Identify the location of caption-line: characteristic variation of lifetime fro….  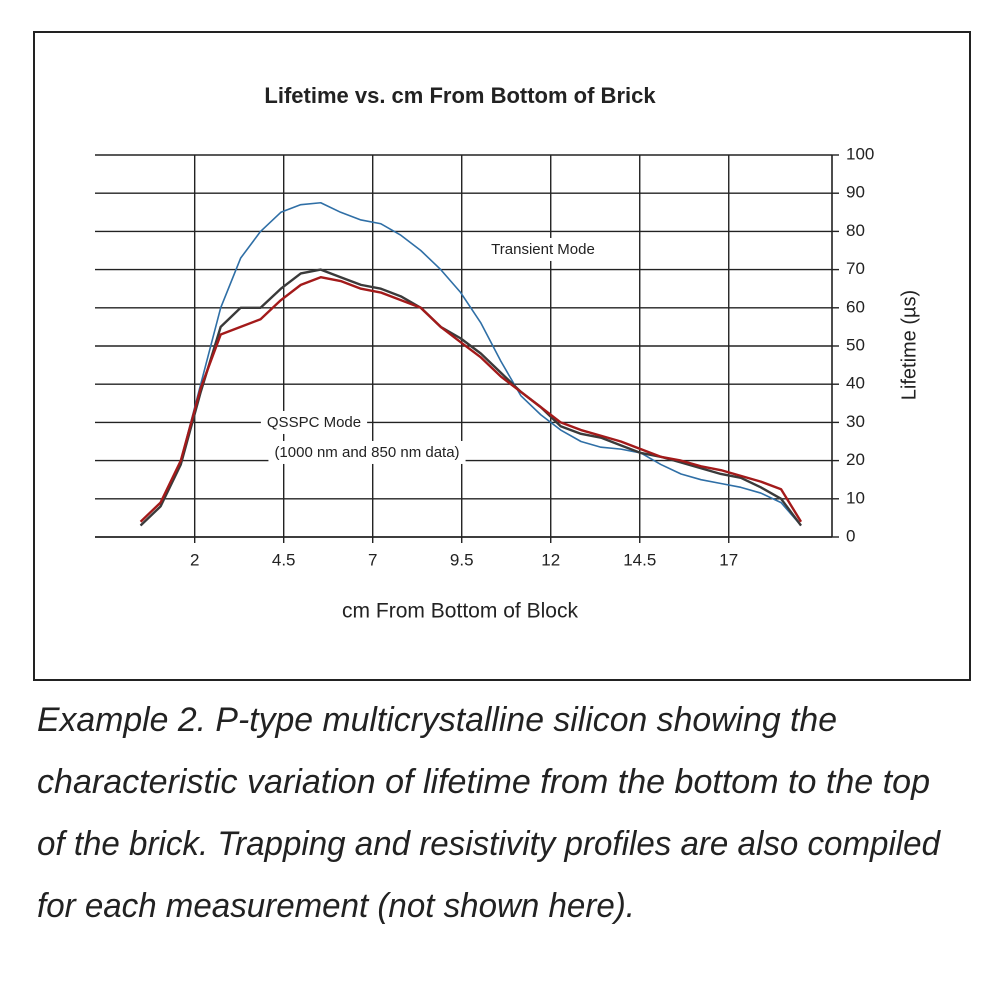
(483, 782).